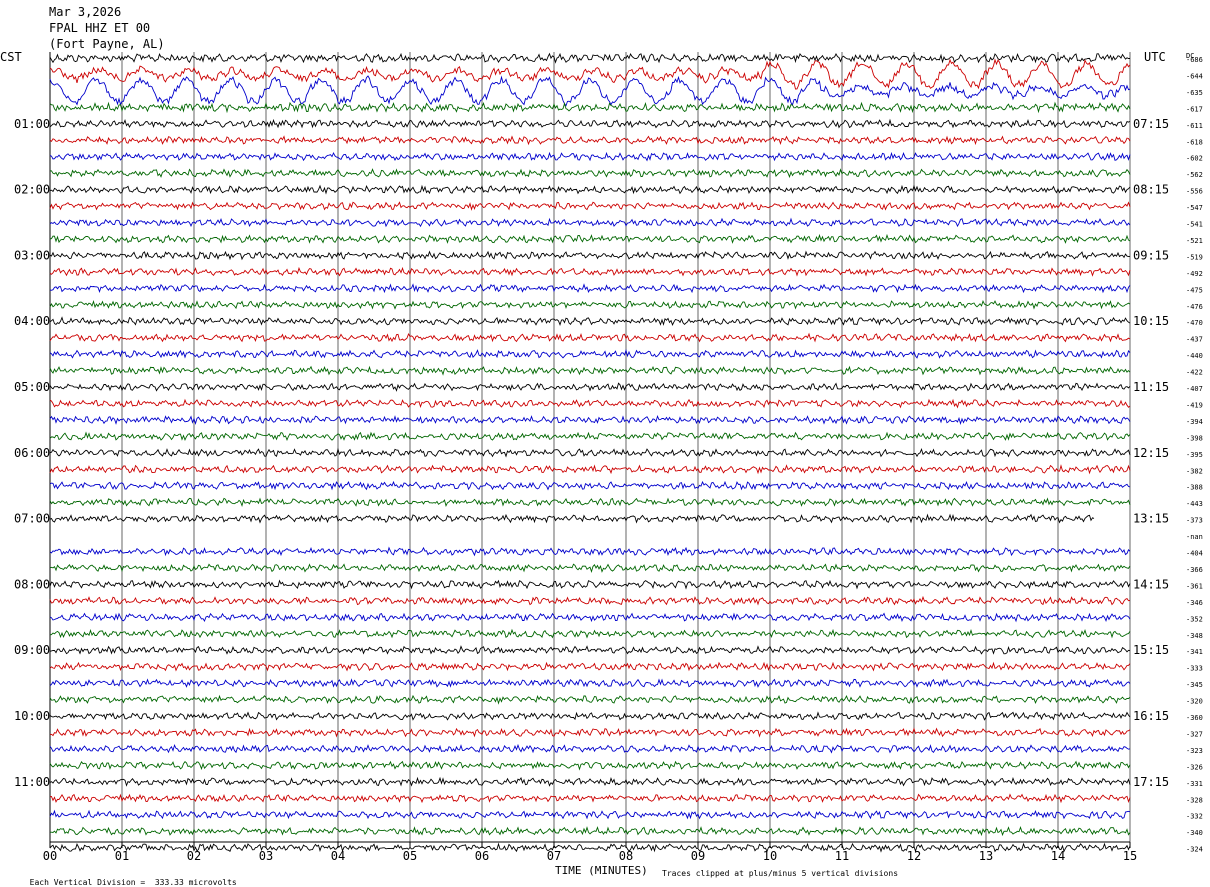 Image resolution: width=1210 pixels, height=887 pixels. Describe the element at coordinates (1155, 57) in the screenshot. I see `right-timezone-label: UTC` at that location.